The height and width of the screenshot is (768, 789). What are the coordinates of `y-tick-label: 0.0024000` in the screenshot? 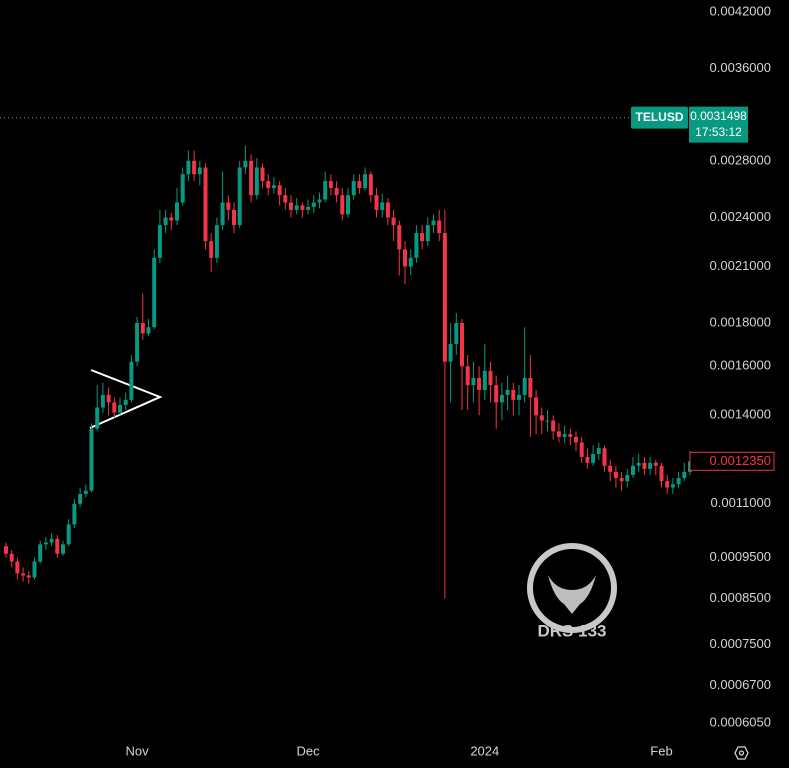 It's located at (740, 216).